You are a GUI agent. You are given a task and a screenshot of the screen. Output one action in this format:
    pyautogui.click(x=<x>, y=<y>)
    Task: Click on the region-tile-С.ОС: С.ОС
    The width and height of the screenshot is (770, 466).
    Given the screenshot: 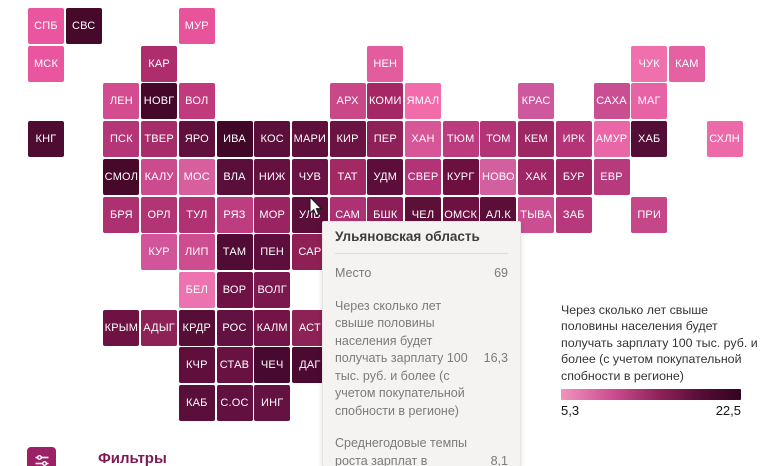 What is the action you would take?
    pyautogui.click(x=234, y=403)
    